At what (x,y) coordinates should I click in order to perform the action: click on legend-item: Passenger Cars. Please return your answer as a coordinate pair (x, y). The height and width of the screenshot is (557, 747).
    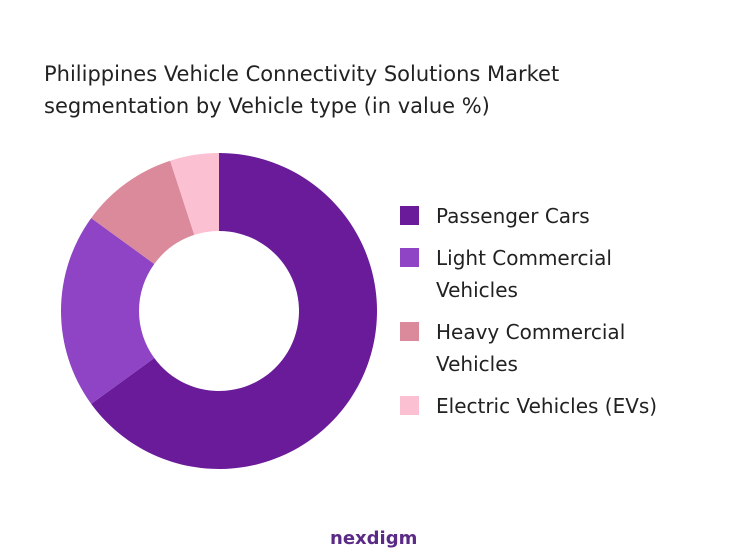
    Looking at the image, I should click on (550, 216).